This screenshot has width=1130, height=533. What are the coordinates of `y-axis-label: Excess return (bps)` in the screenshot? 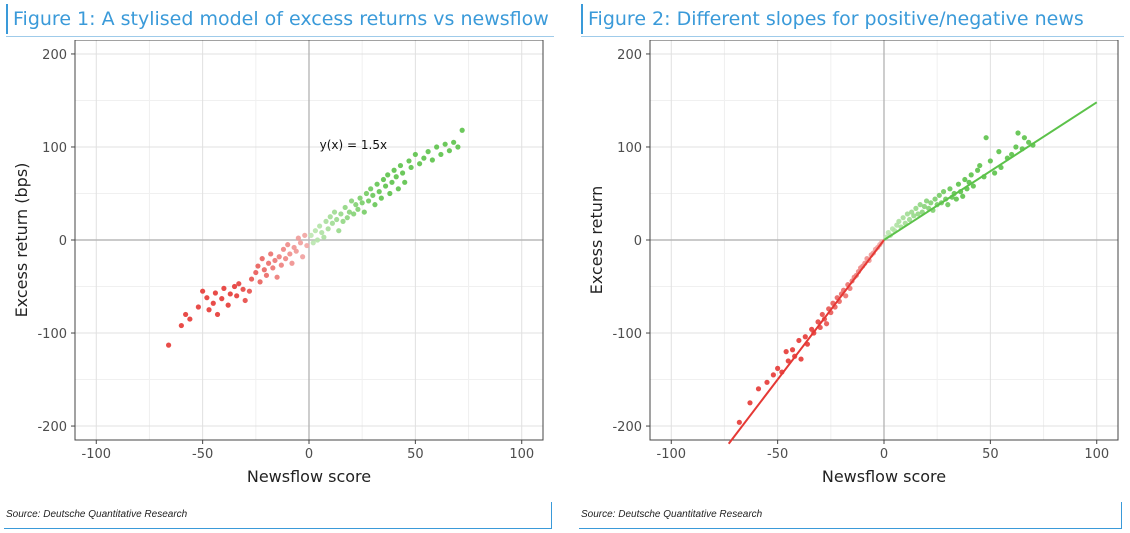 It's located at (21, 240).